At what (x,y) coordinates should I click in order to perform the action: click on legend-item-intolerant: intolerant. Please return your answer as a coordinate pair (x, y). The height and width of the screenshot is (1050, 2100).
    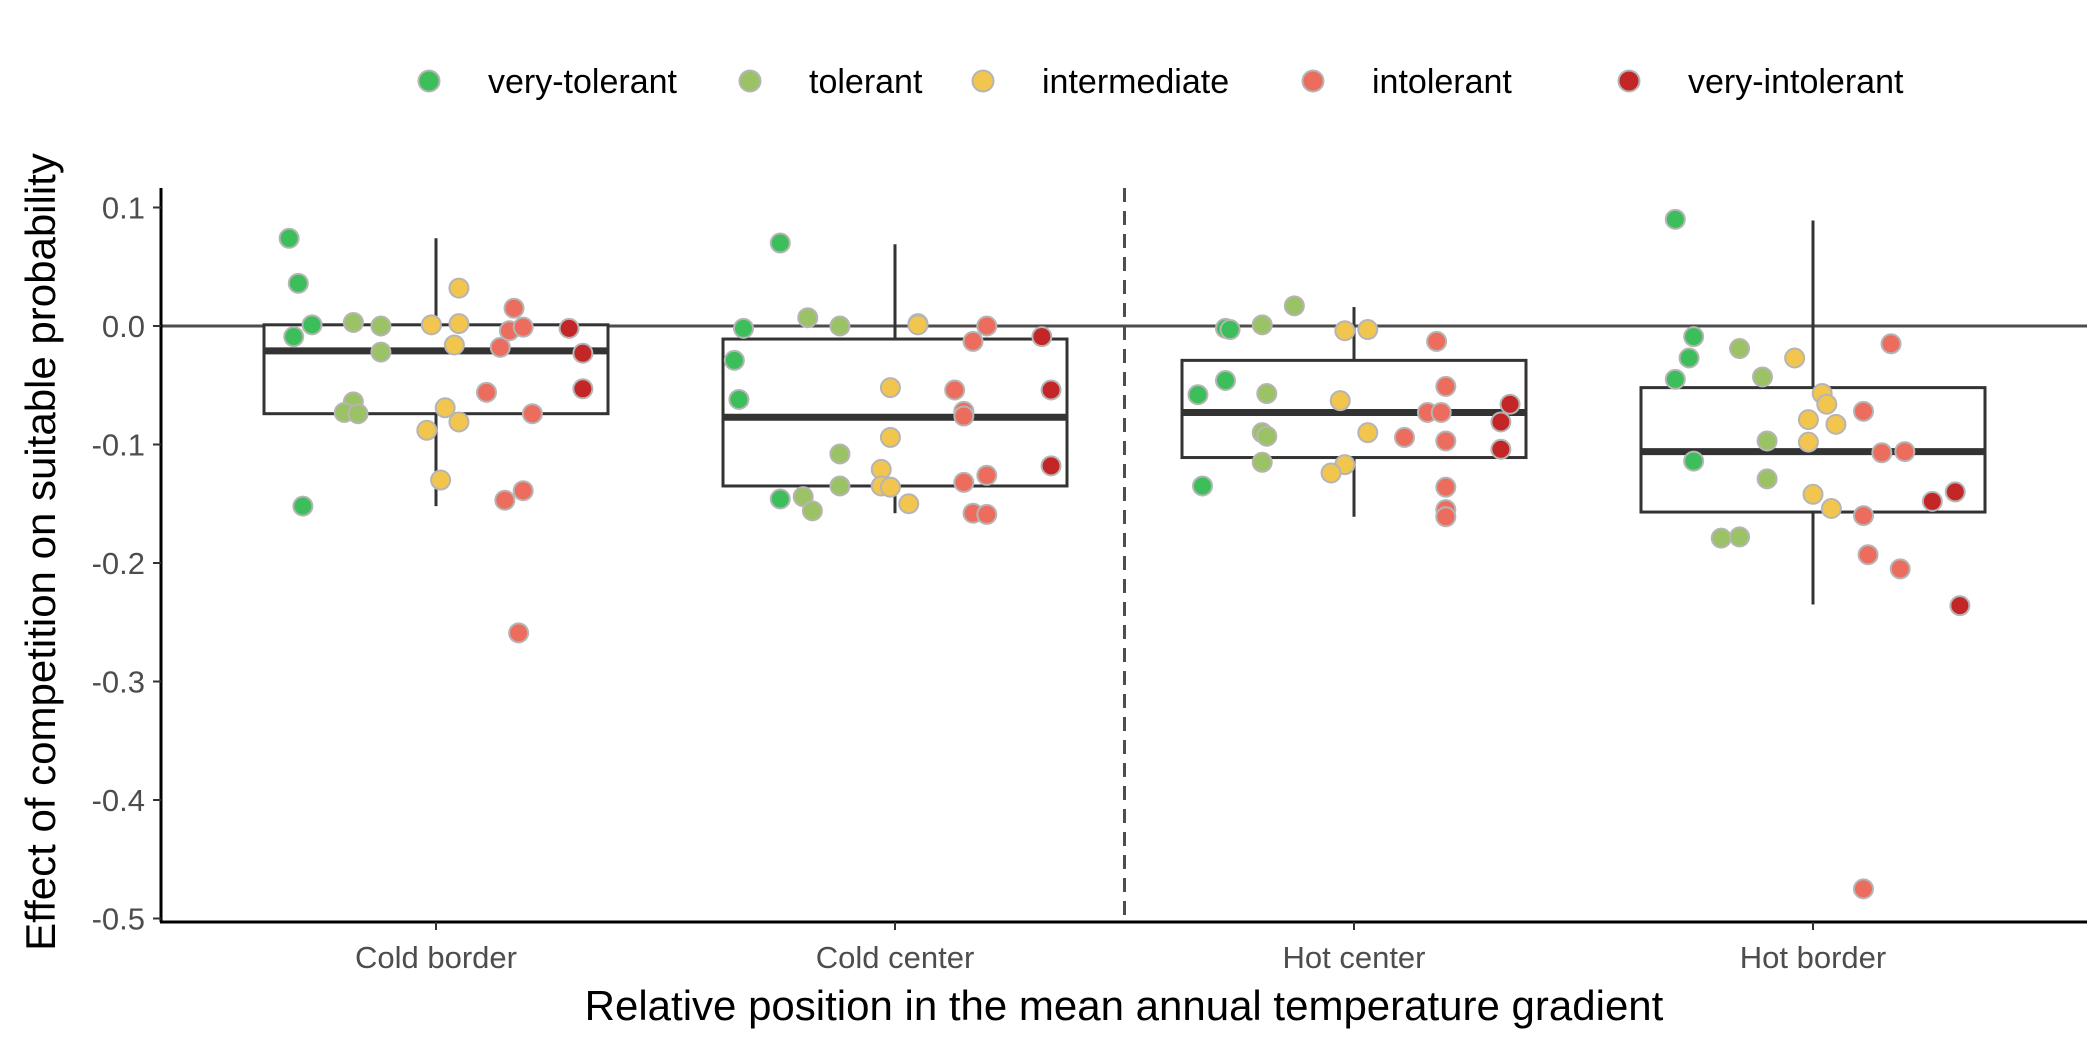
    Looking at the image, I should click on (1406, 82).